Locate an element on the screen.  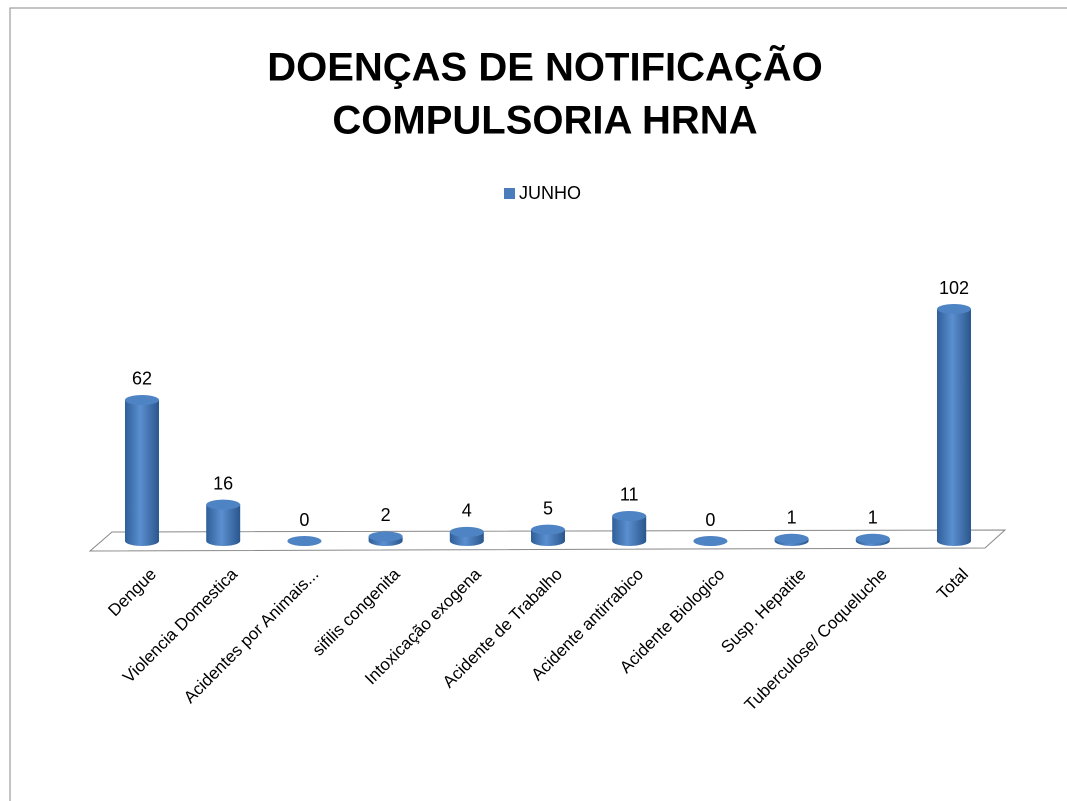
value-label: 16 is located at coordinates (223, 483).